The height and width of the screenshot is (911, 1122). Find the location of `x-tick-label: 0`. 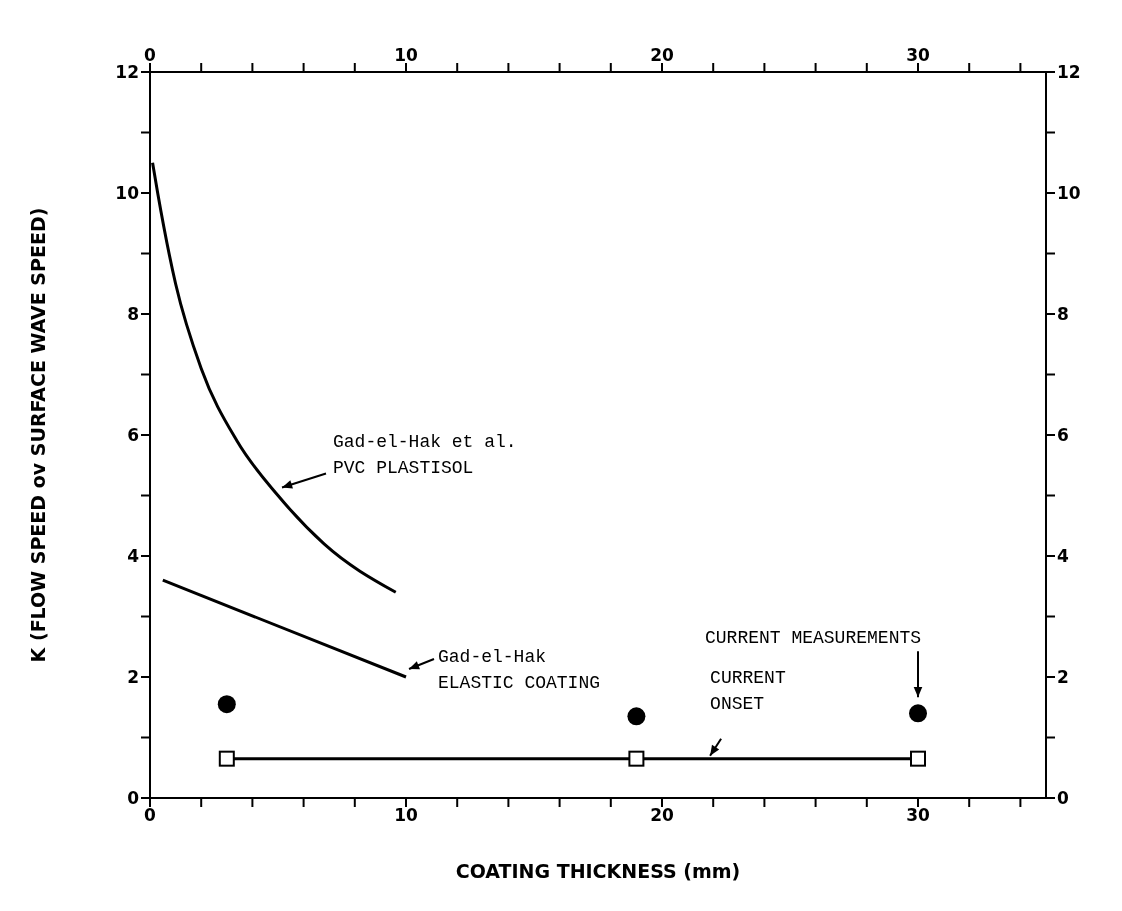

x-tick-label: 0 is located at coordinates (150, 815).